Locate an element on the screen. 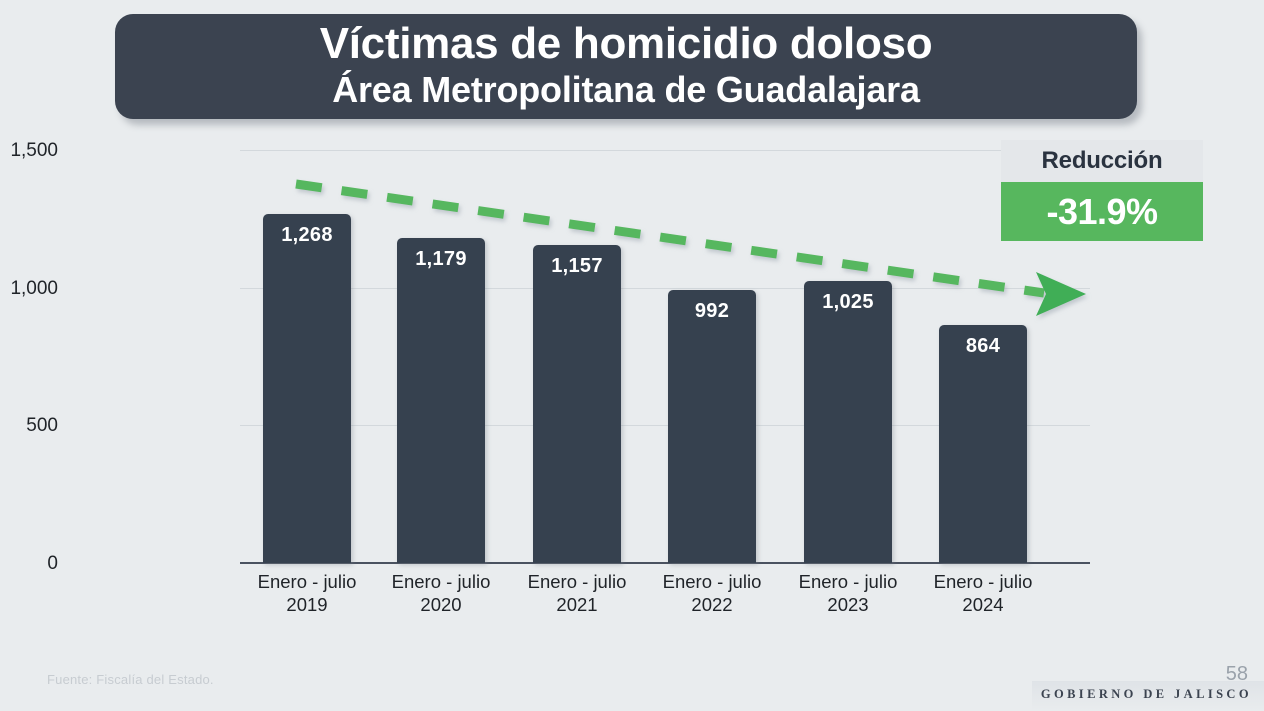 Image resolution: width=1264 pixels, height=711 pixels. bar-slot-2021: 1,157 is located at coordinates (577, 356).